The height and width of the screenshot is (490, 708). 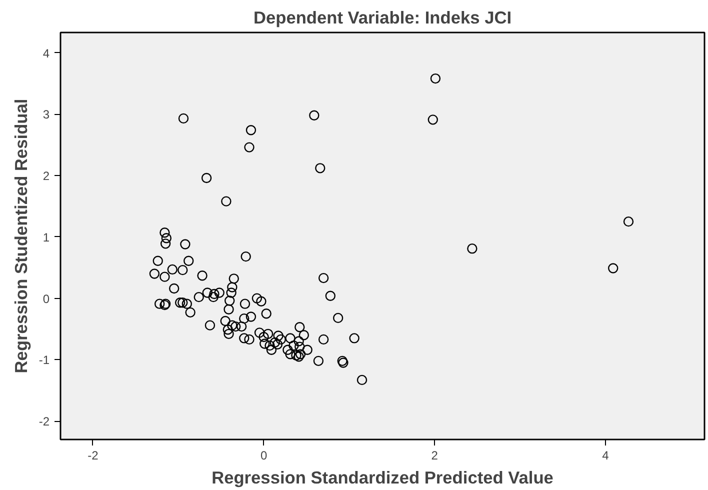 What do you see at coordinates (46, 299) in the screenshot?
I see `y-tick-label: 0` at bounding box center [46, 299].